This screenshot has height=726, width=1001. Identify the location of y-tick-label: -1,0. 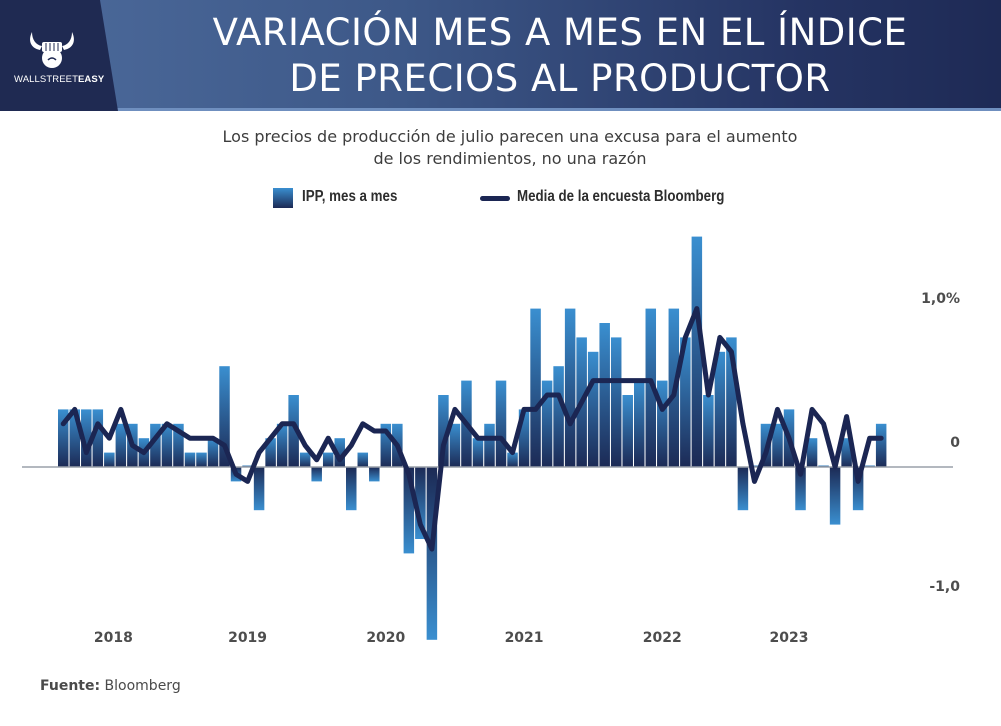
(944, 587).